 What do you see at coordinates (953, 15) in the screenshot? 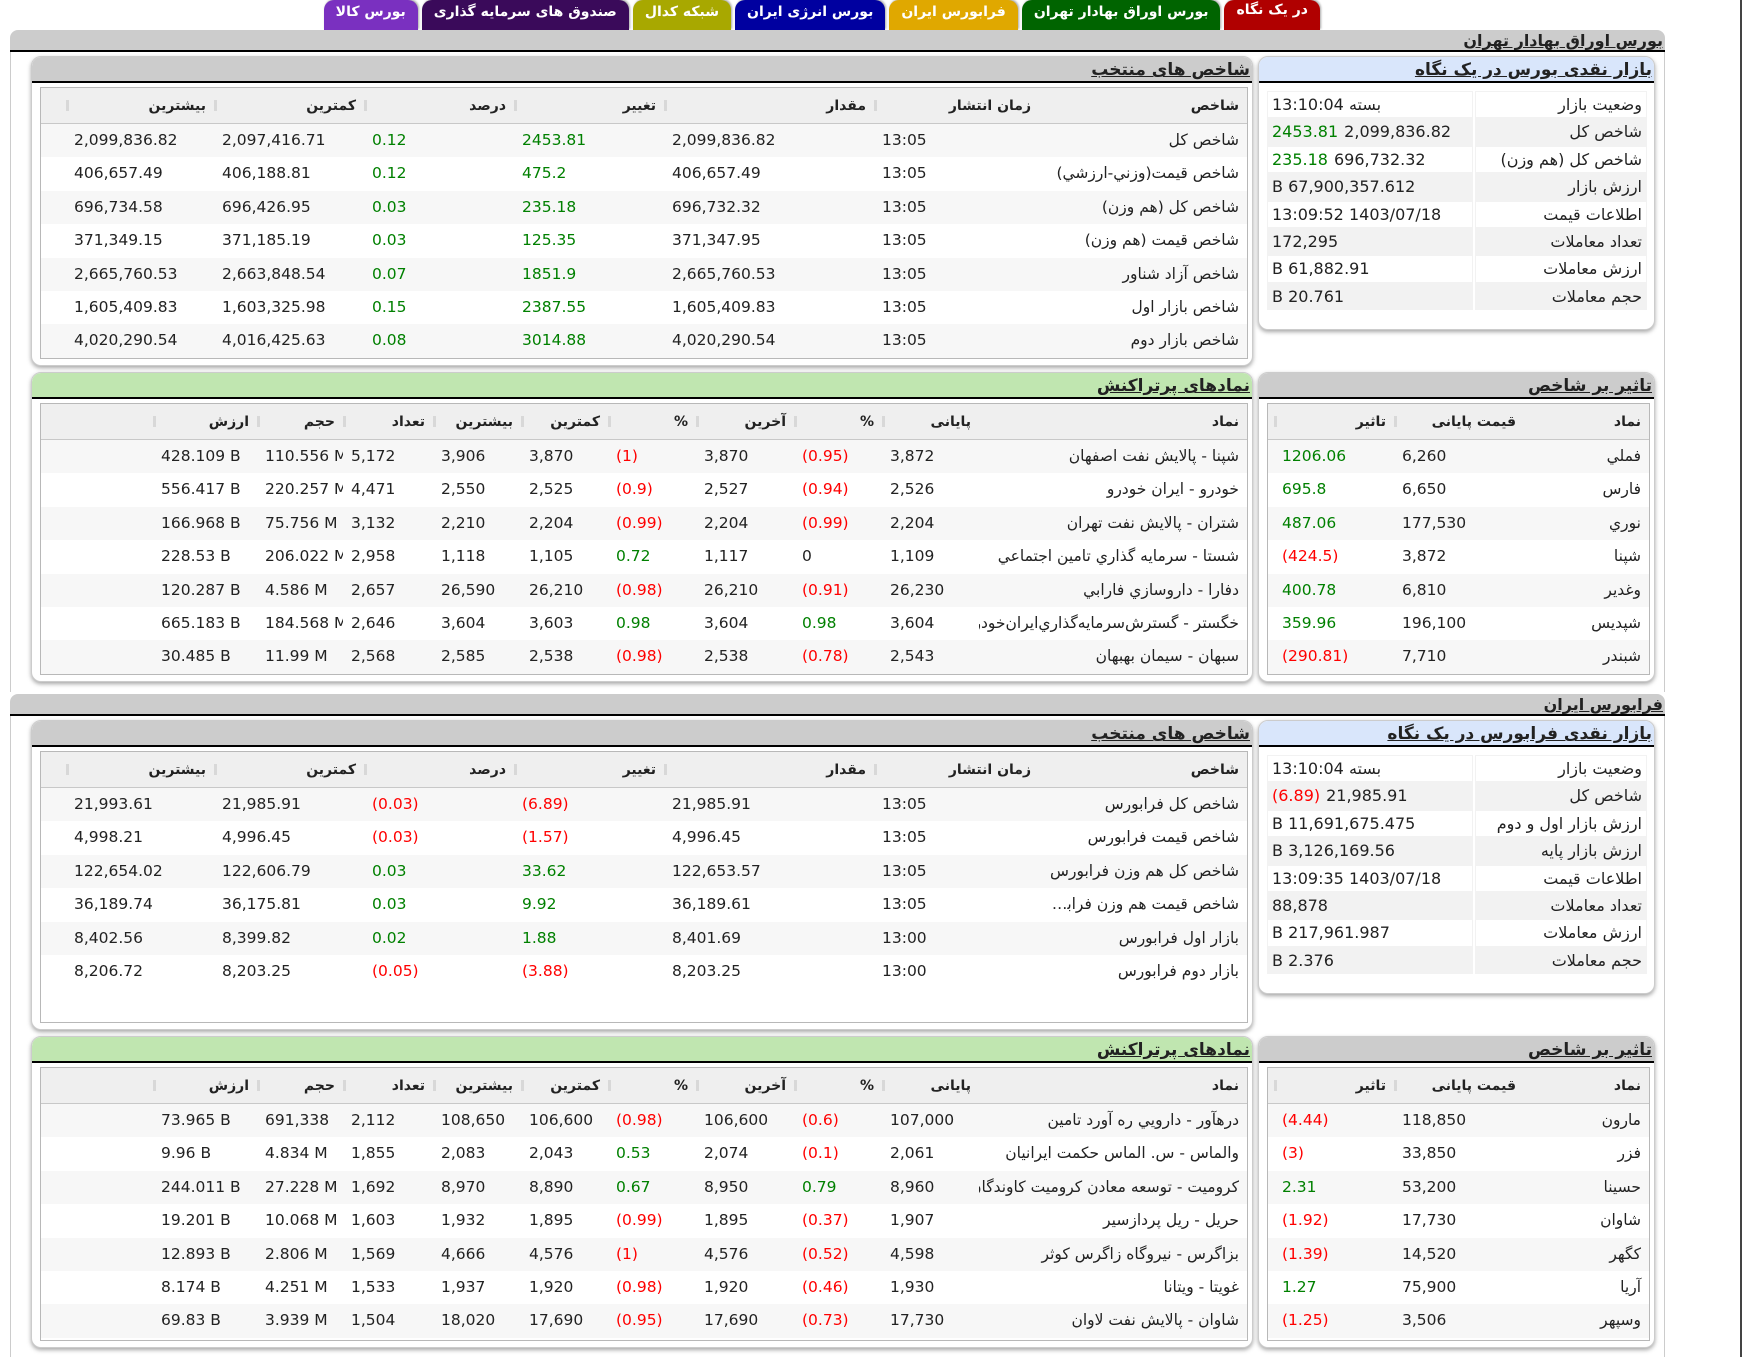
I see `tab-iran-farabourse: فرابورس ایران` at bounding box center [953, 15].